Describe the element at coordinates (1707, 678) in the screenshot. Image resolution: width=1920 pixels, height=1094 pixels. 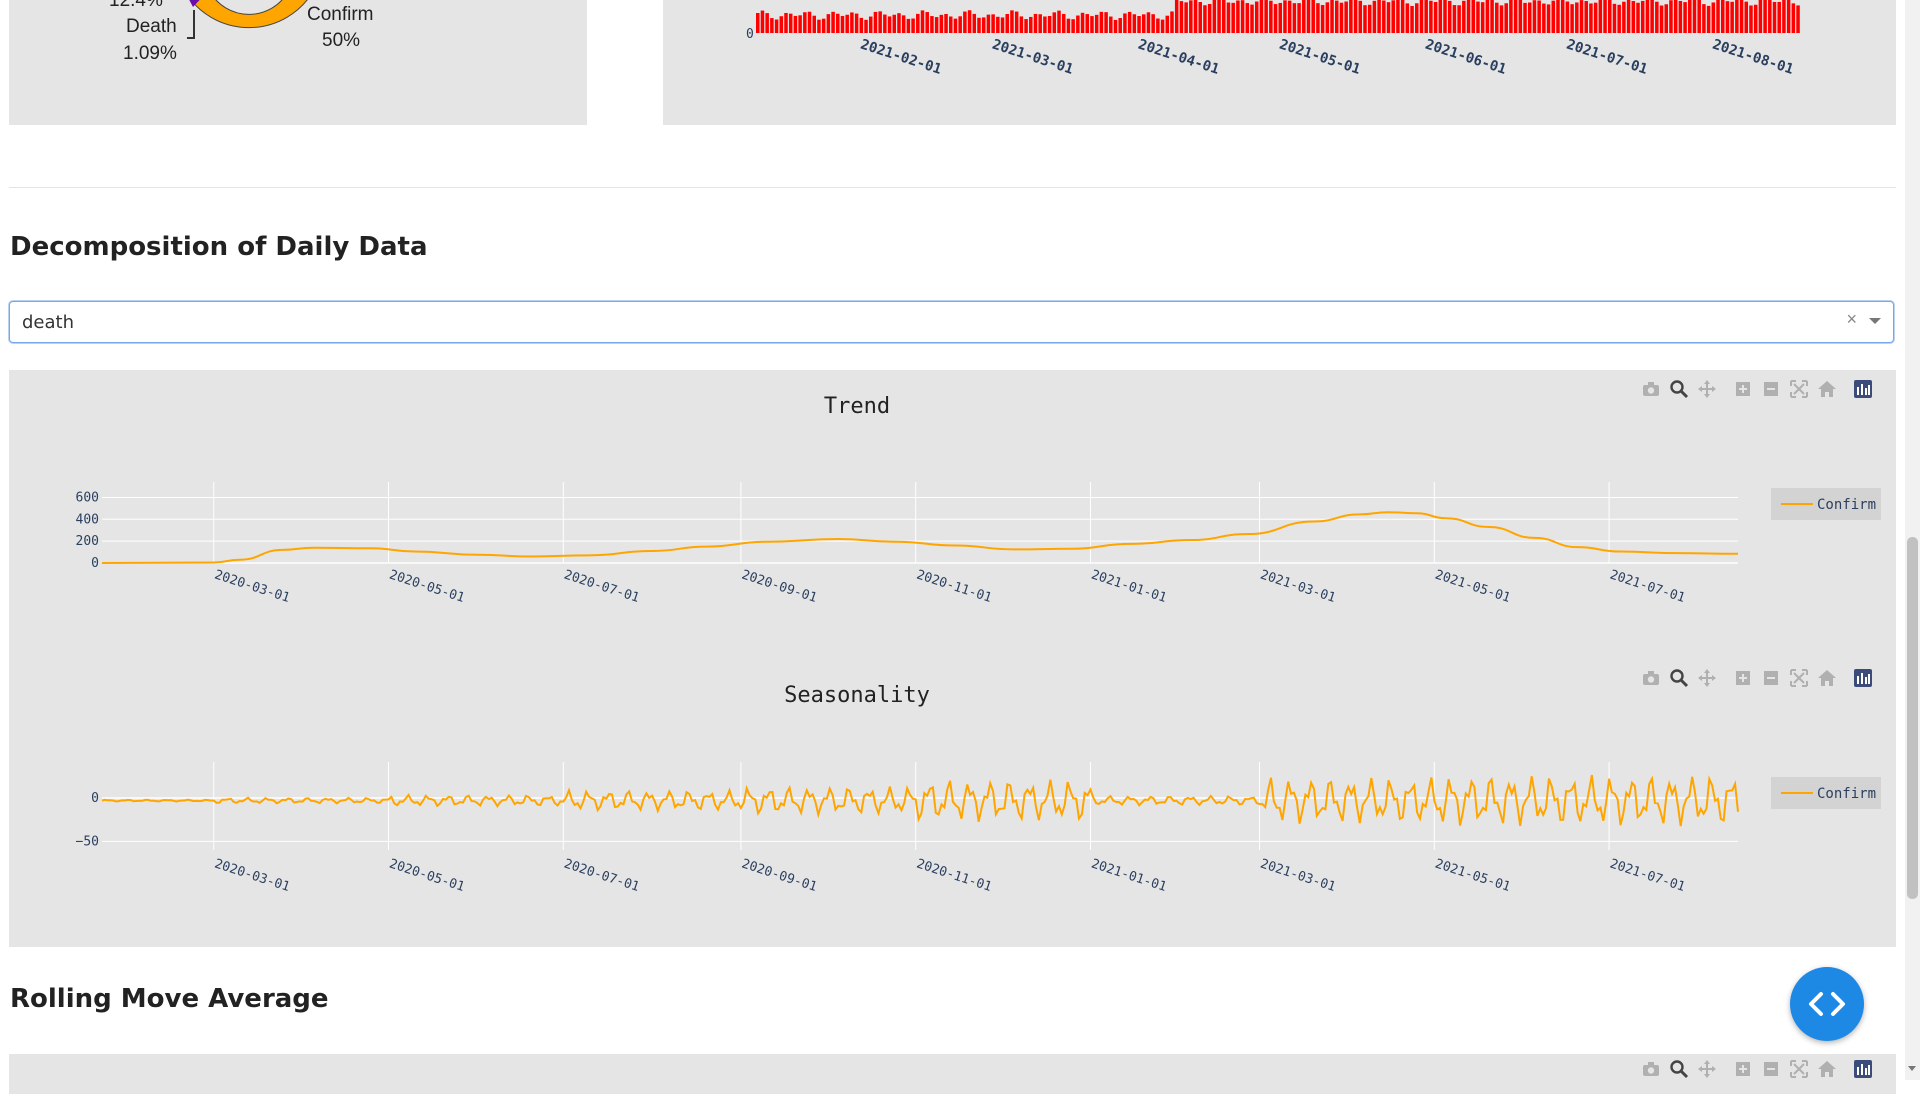
I see `pan-icon` at that location.